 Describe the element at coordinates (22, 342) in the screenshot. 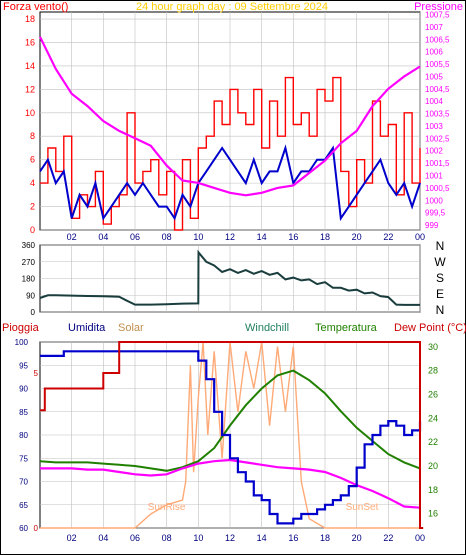

I see `humidity-tick-label: 100` at that location.